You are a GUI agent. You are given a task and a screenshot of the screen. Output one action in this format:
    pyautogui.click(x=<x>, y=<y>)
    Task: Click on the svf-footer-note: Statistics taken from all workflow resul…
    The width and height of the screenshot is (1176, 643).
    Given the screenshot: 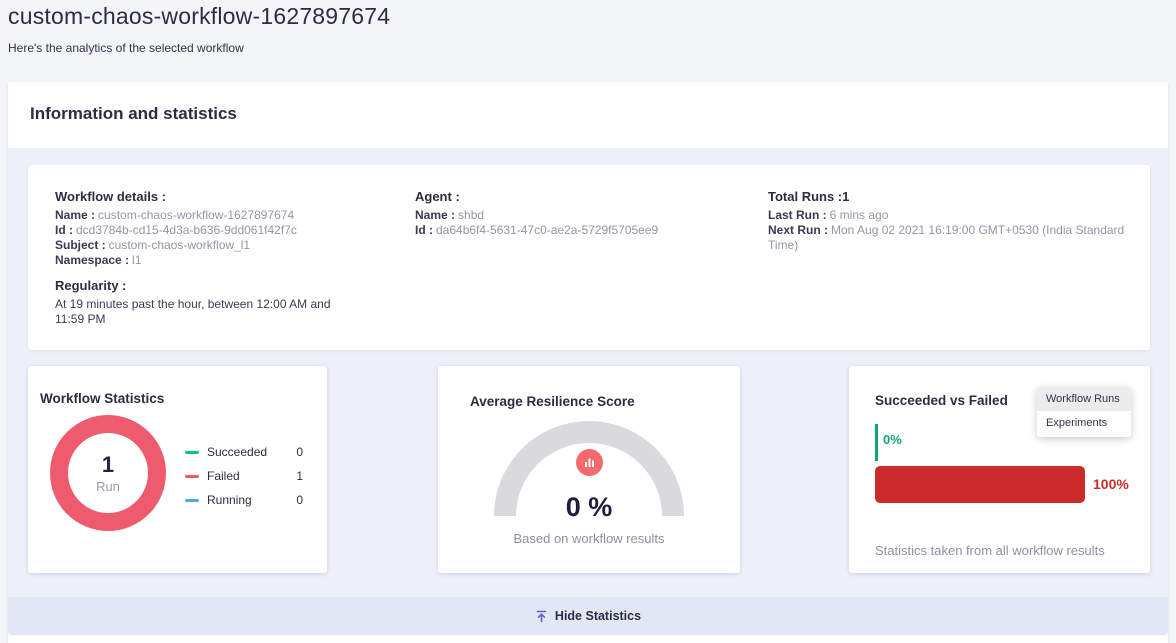 What is the action you would take?
    pyautogui.click(x=990, y=550)
    